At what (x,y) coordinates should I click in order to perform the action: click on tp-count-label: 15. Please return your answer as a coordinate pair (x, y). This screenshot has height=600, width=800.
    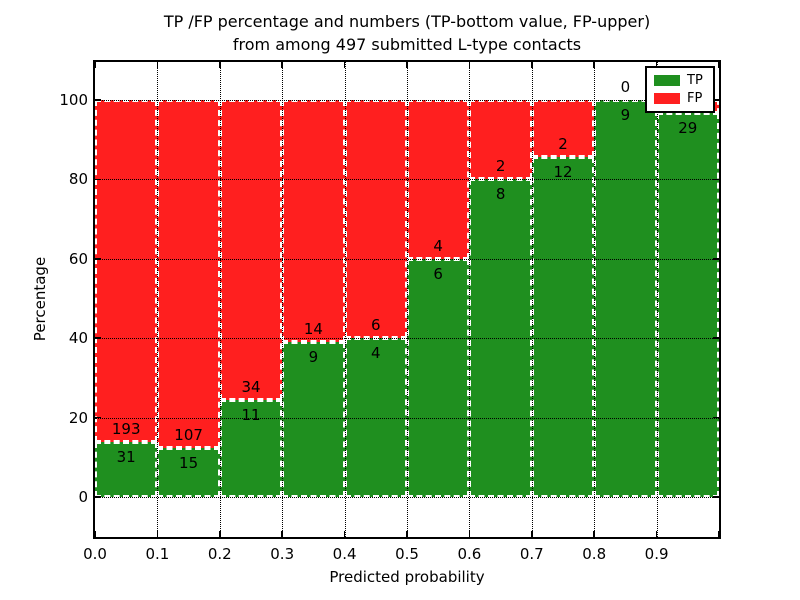
    Looking at the image, I should click on (189, 463).